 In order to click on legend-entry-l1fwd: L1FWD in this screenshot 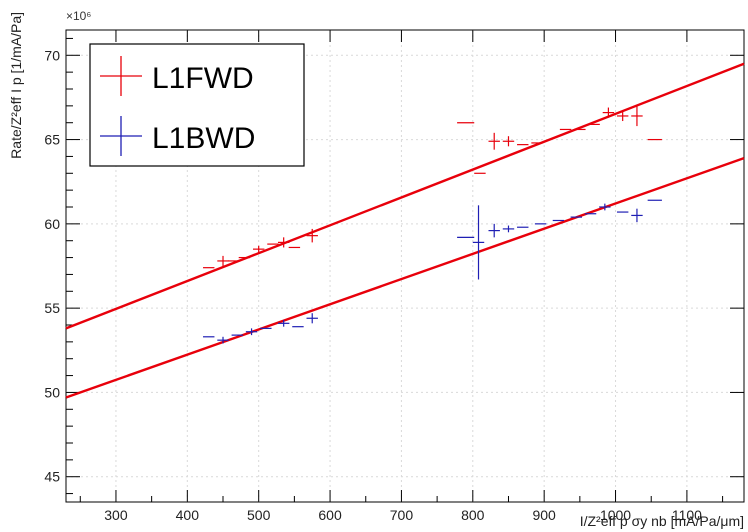, I will do `click(177, 76)`.